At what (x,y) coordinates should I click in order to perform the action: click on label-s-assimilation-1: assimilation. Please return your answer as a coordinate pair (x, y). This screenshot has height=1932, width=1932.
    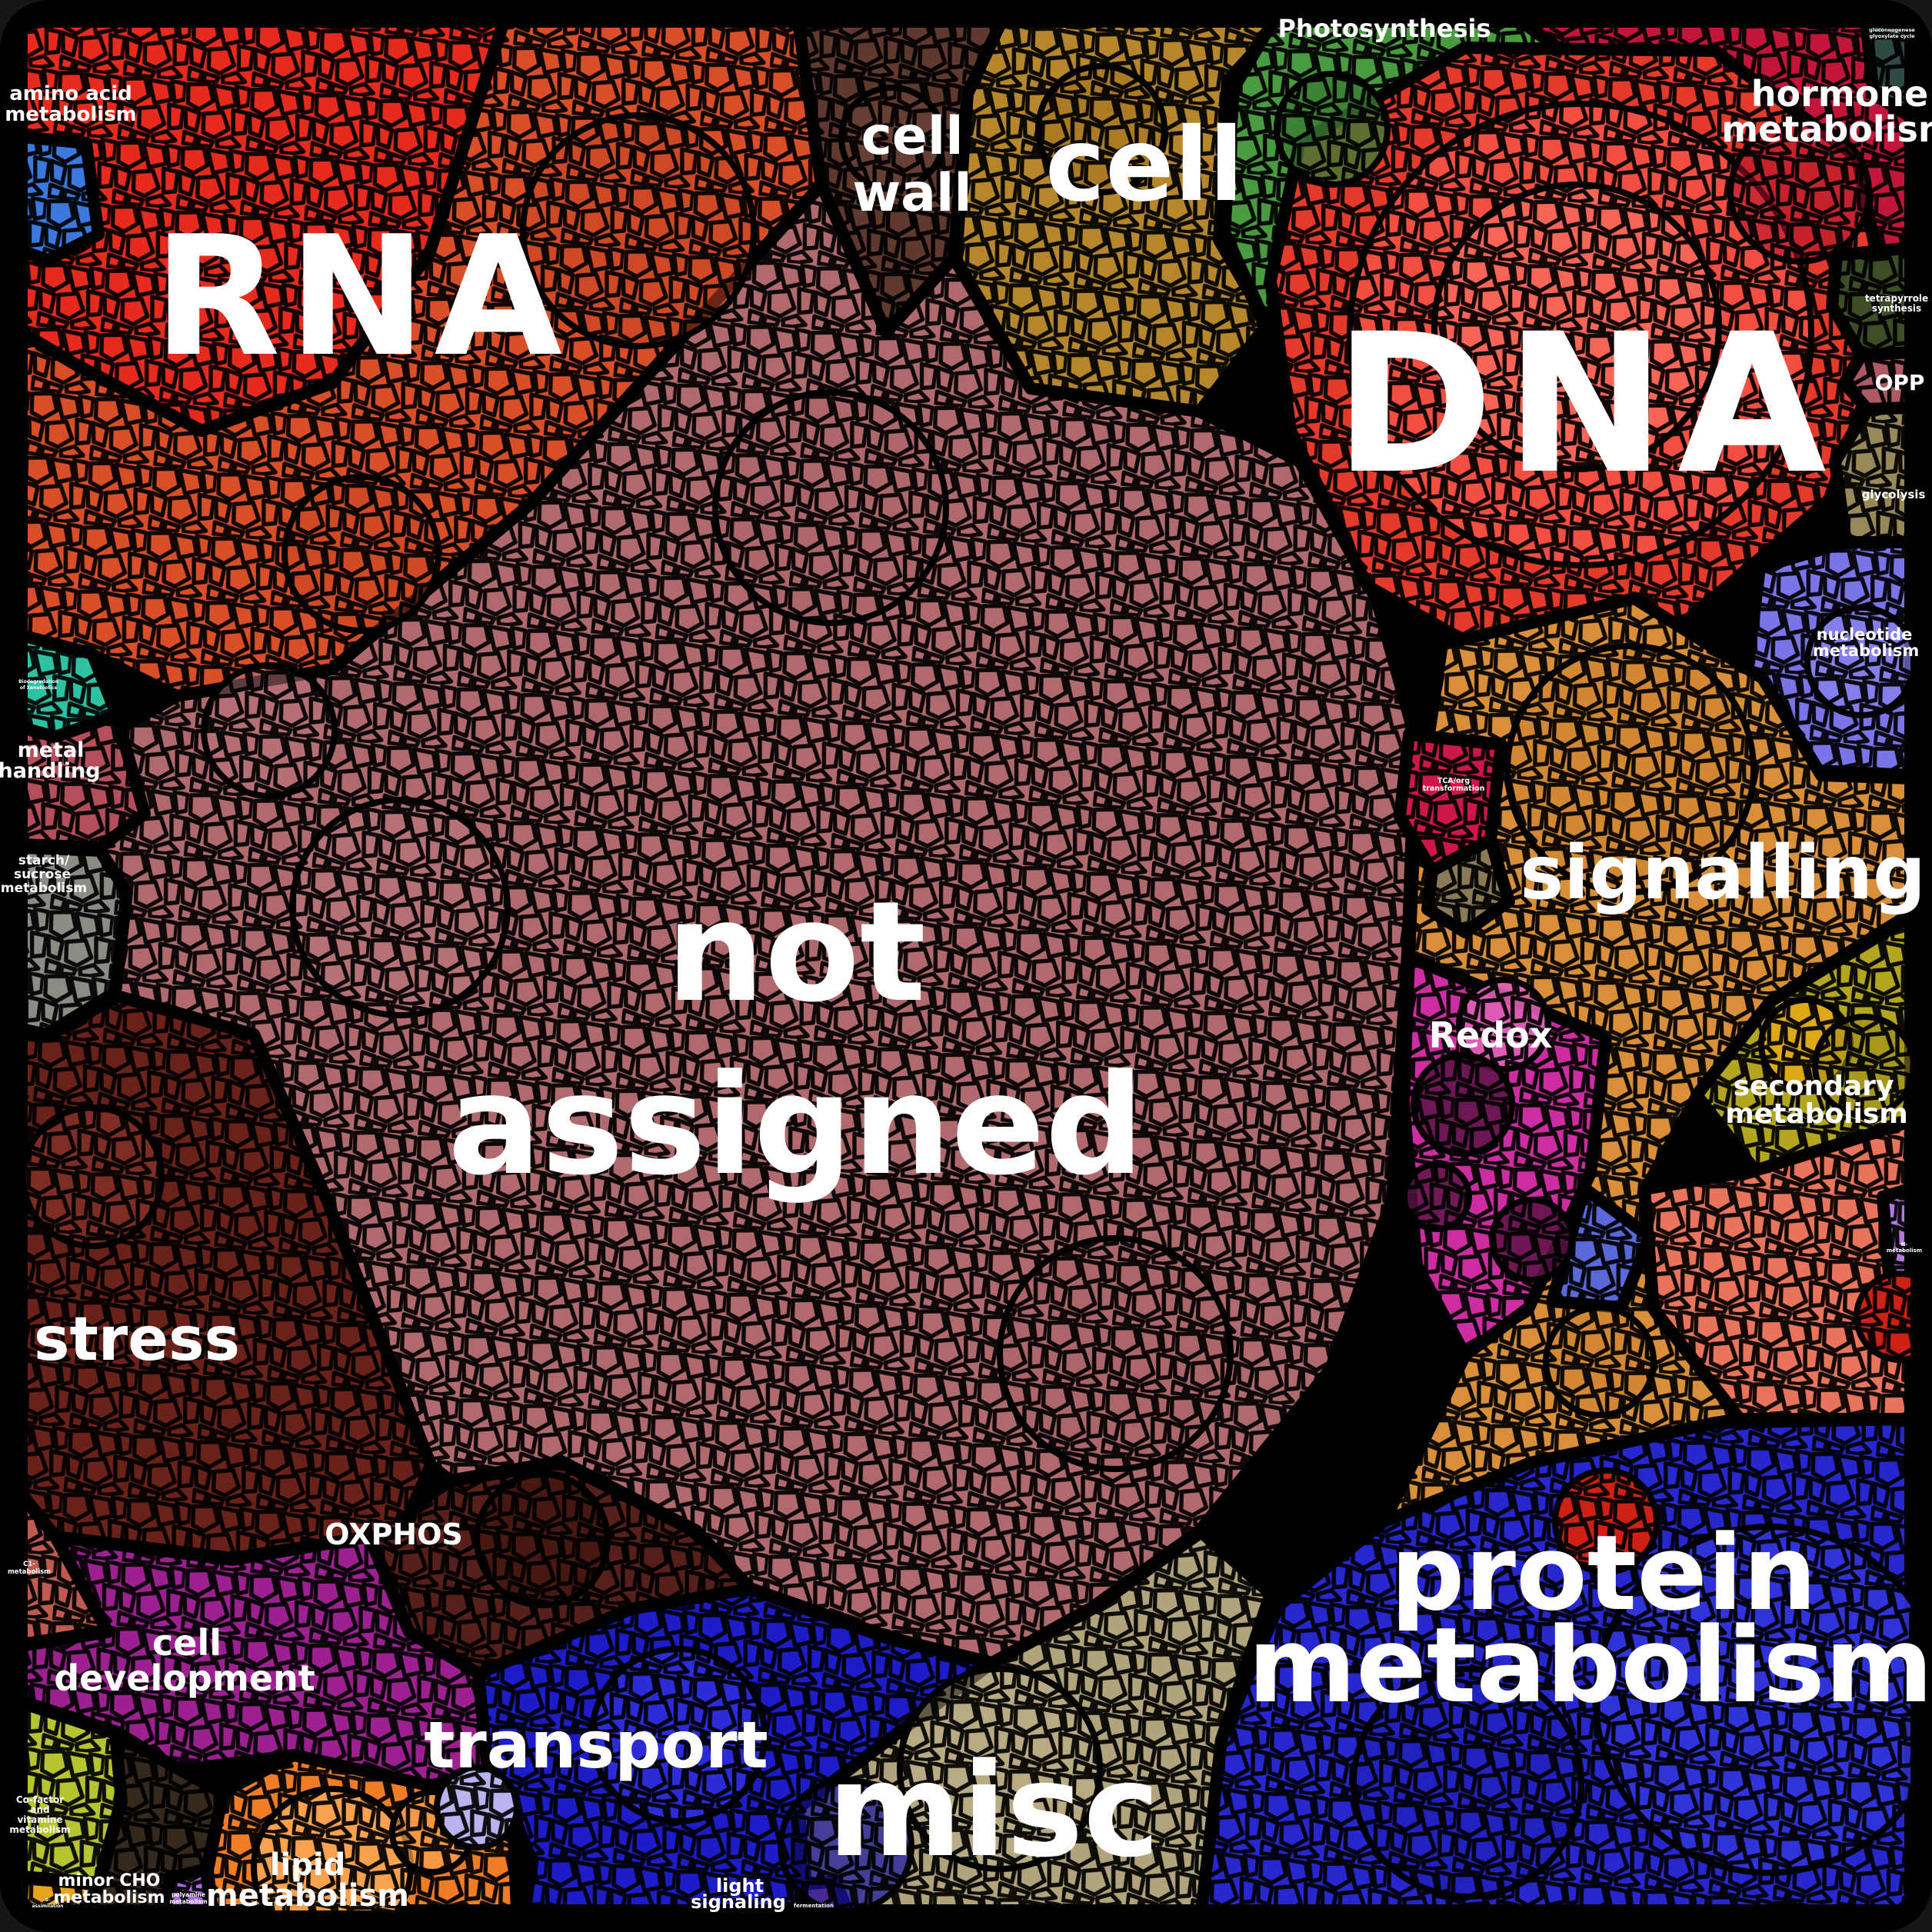
    Looking at the image, I should click on (48, 1906).